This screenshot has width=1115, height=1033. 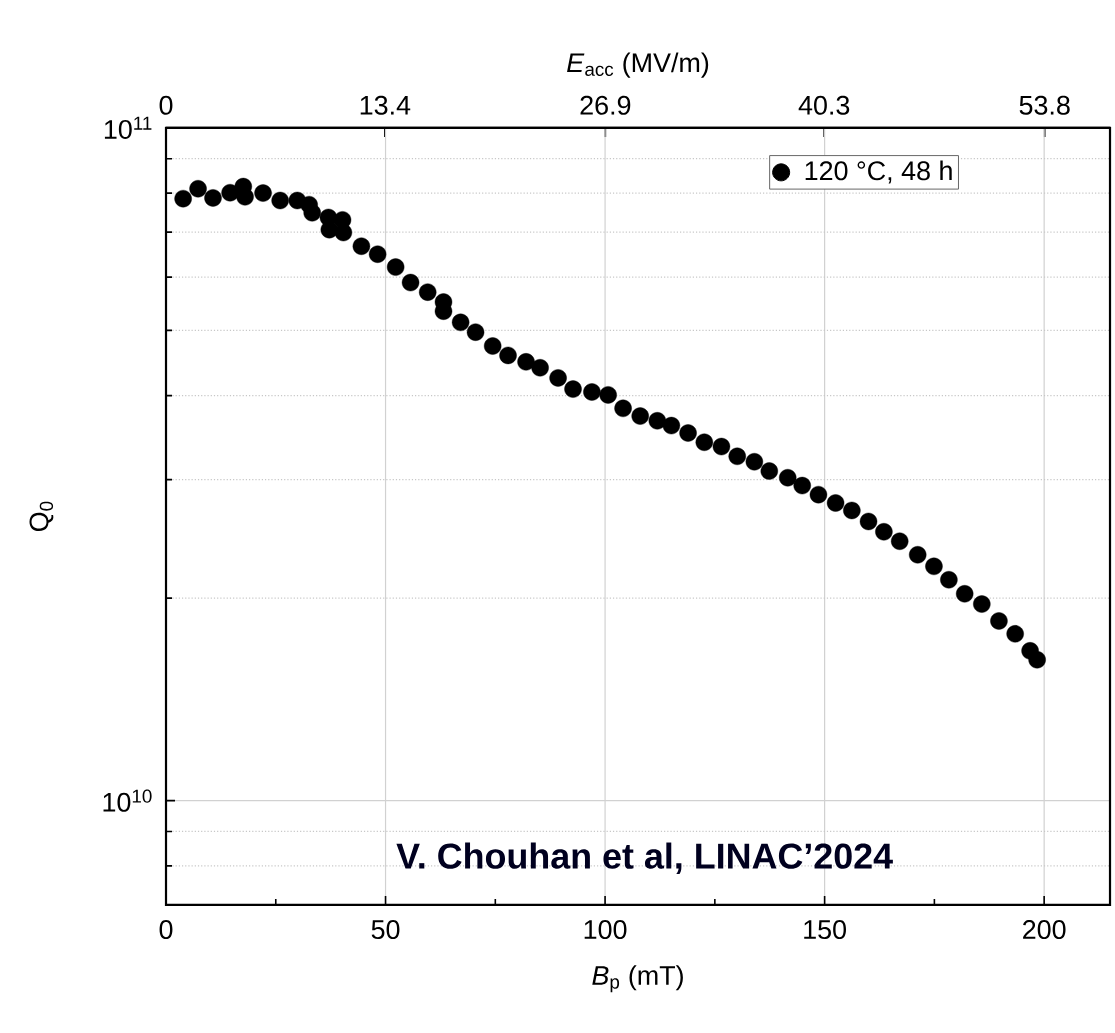 I want to click on x-tick-label: 150, so click(x=825, y=930).